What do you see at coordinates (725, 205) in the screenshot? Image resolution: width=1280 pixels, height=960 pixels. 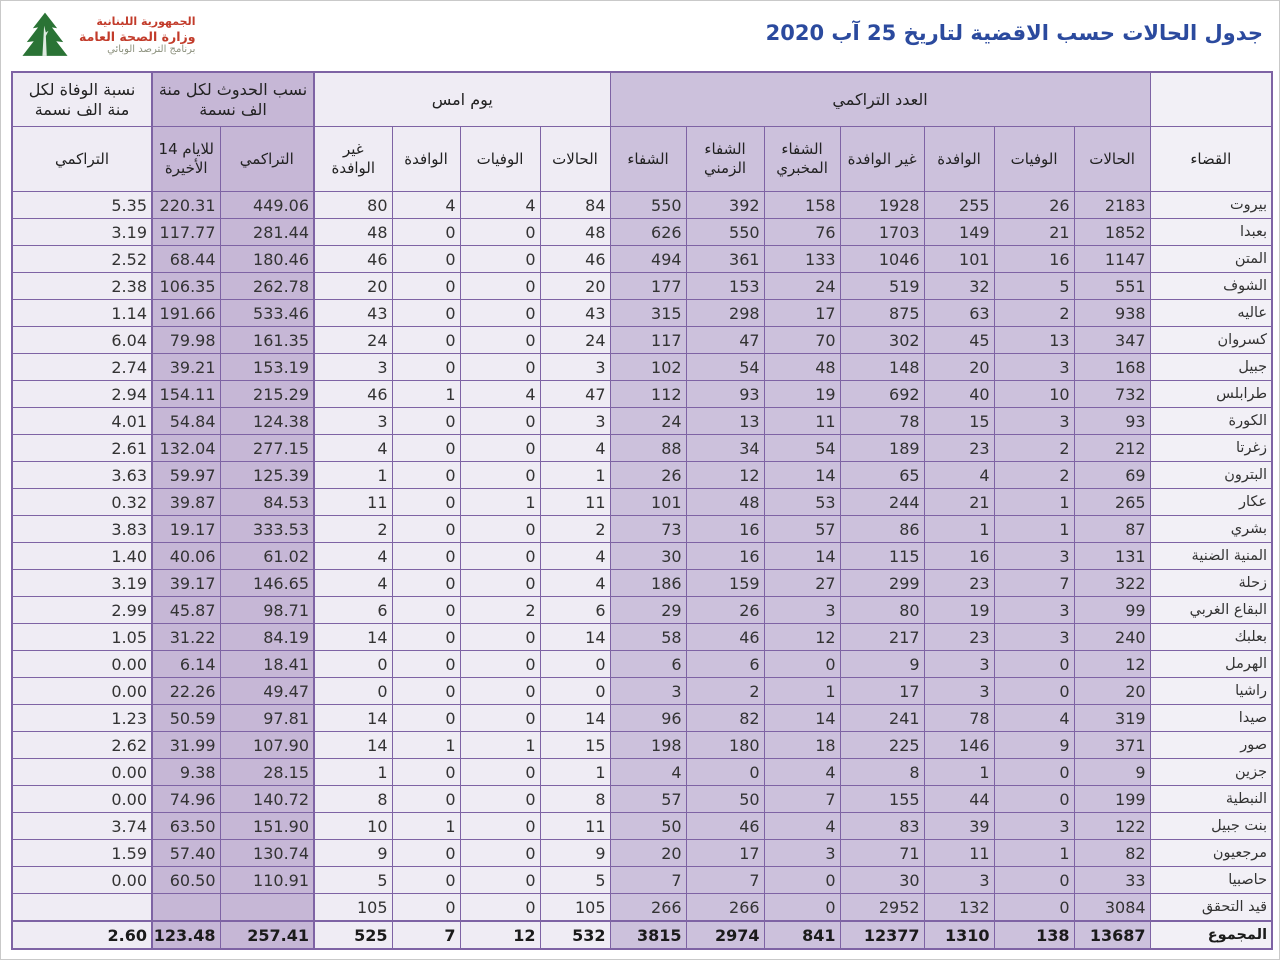 I see `cell-time-recovery: 392` at bounding box center [725, 205].